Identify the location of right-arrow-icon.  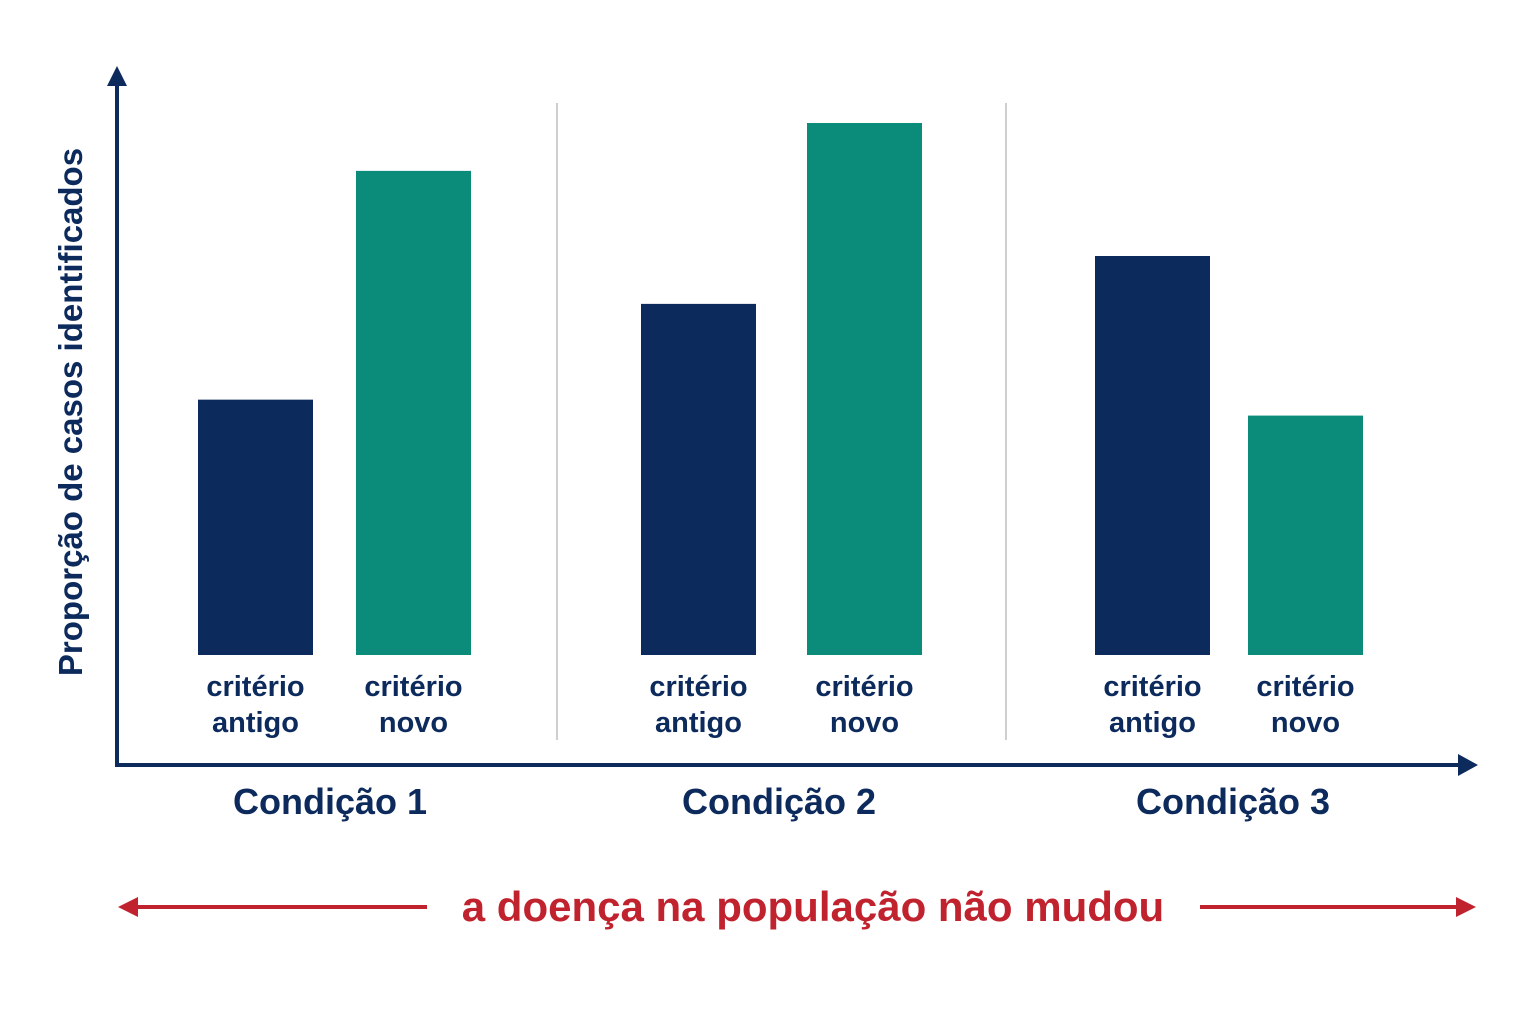
(1466, 907).